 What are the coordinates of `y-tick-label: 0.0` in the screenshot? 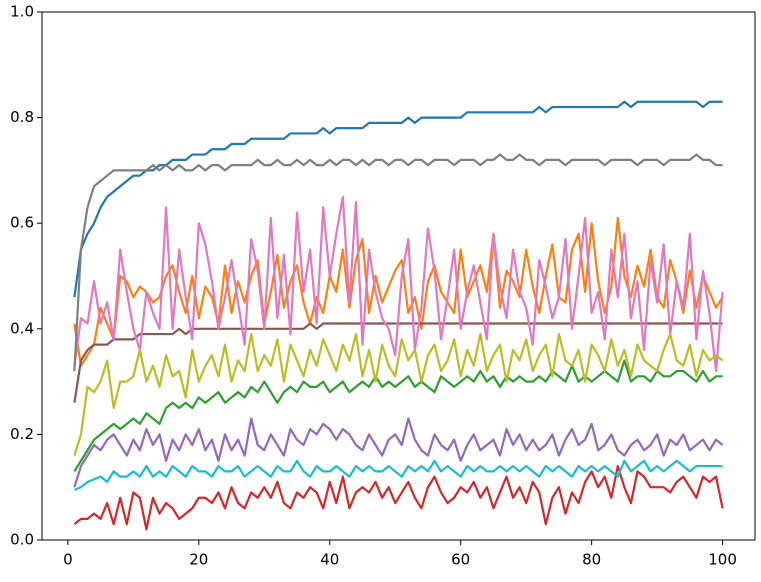 It's located at (22, 540).